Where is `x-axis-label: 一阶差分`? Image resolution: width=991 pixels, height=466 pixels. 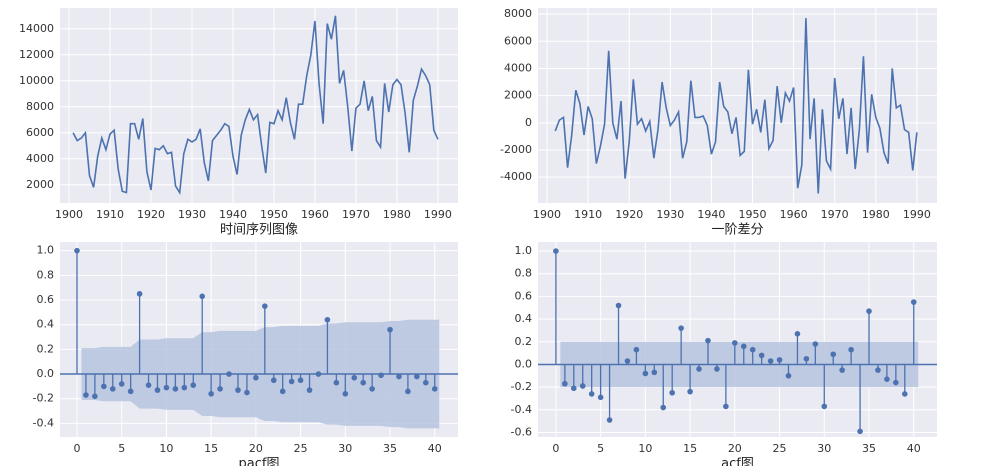
x-axis-label: 一阶差分 is located at coordinates (737, 230).